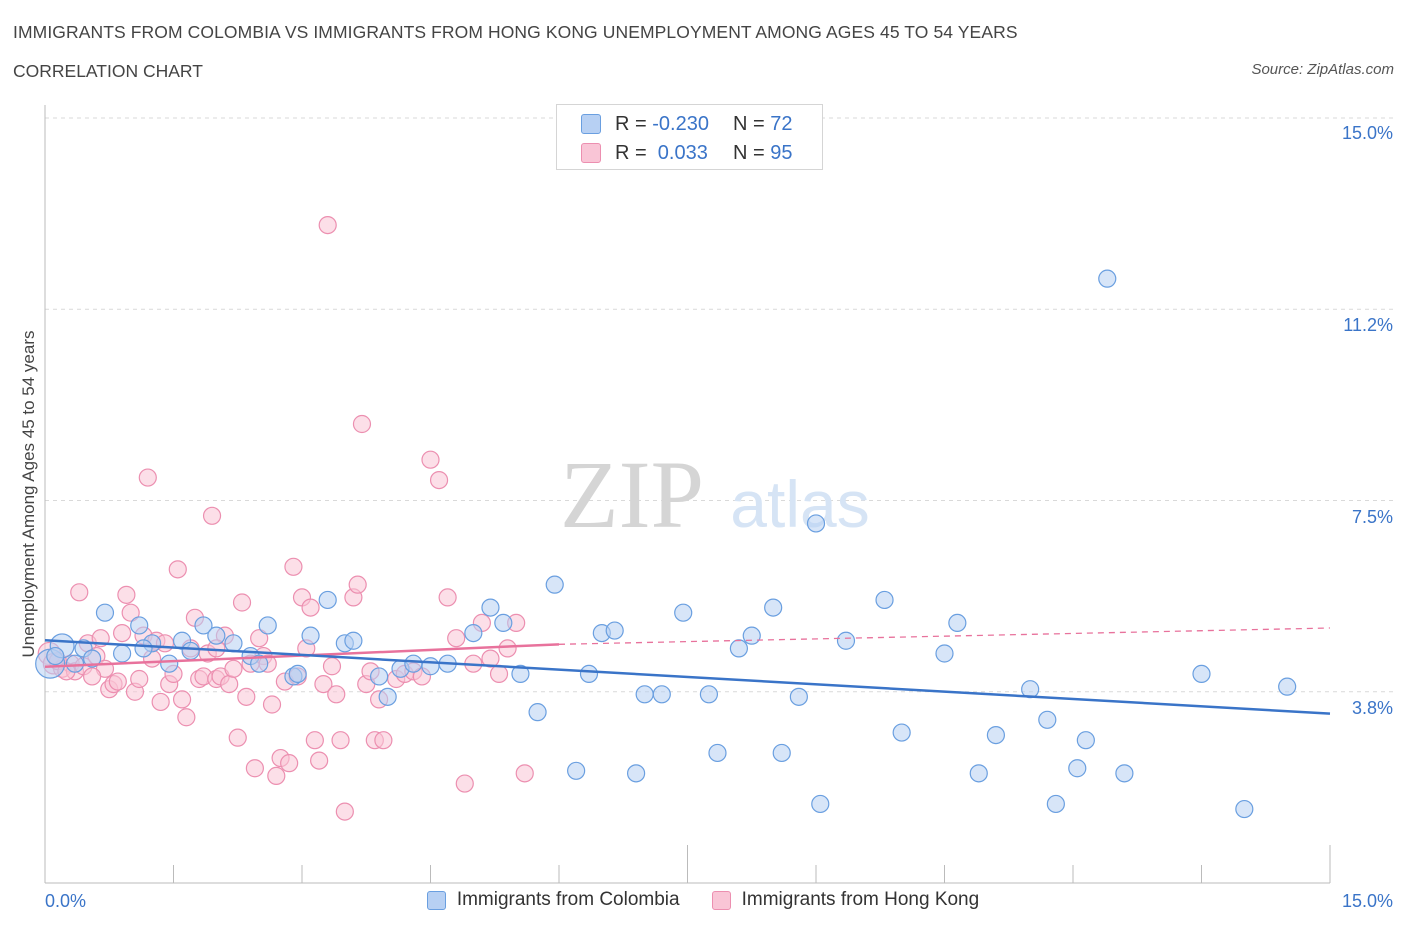 This screenshot has height=930, width=1406. What do you see at coordinates (680, 152) in the screenshot?
I see `r-value-hongkong: 0.033` at bounding box center [680, 152].